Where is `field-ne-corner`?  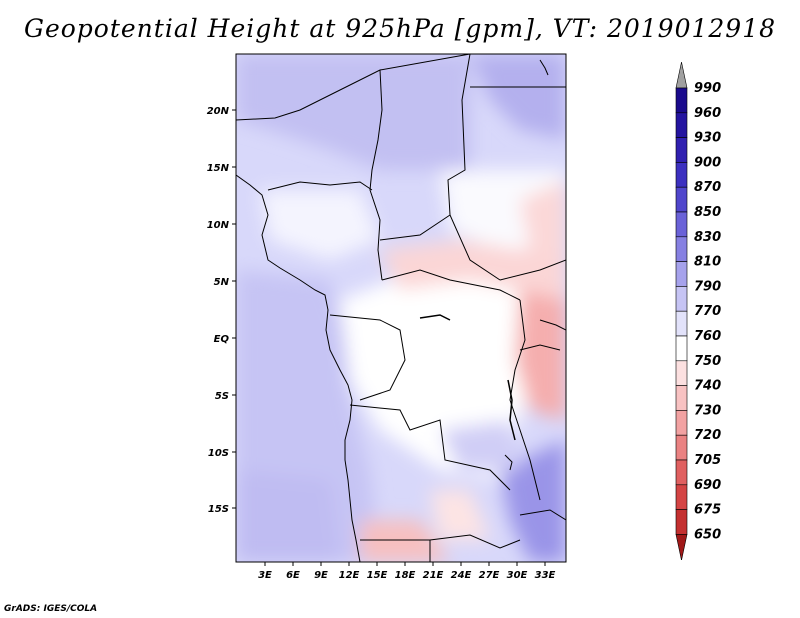
field-ne-corner is located at coordinates (518, 97).